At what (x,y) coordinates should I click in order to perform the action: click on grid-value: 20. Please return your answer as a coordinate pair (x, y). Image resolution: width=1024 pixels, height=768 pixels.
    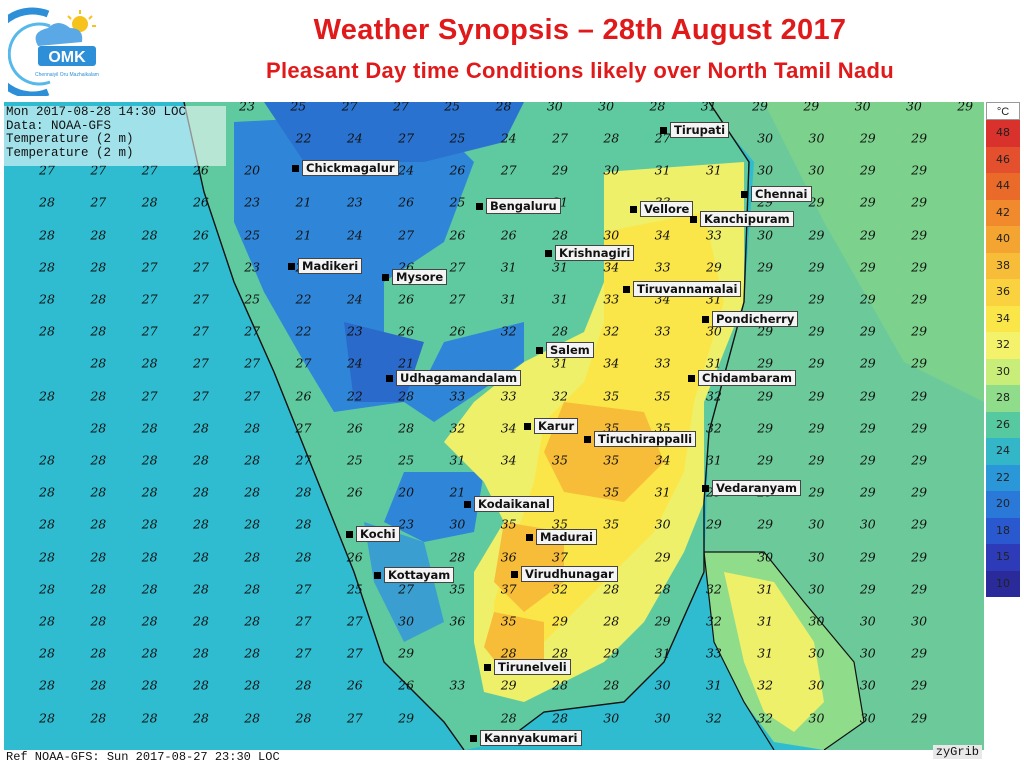
    Looking at the image, I should click on (252, 170).